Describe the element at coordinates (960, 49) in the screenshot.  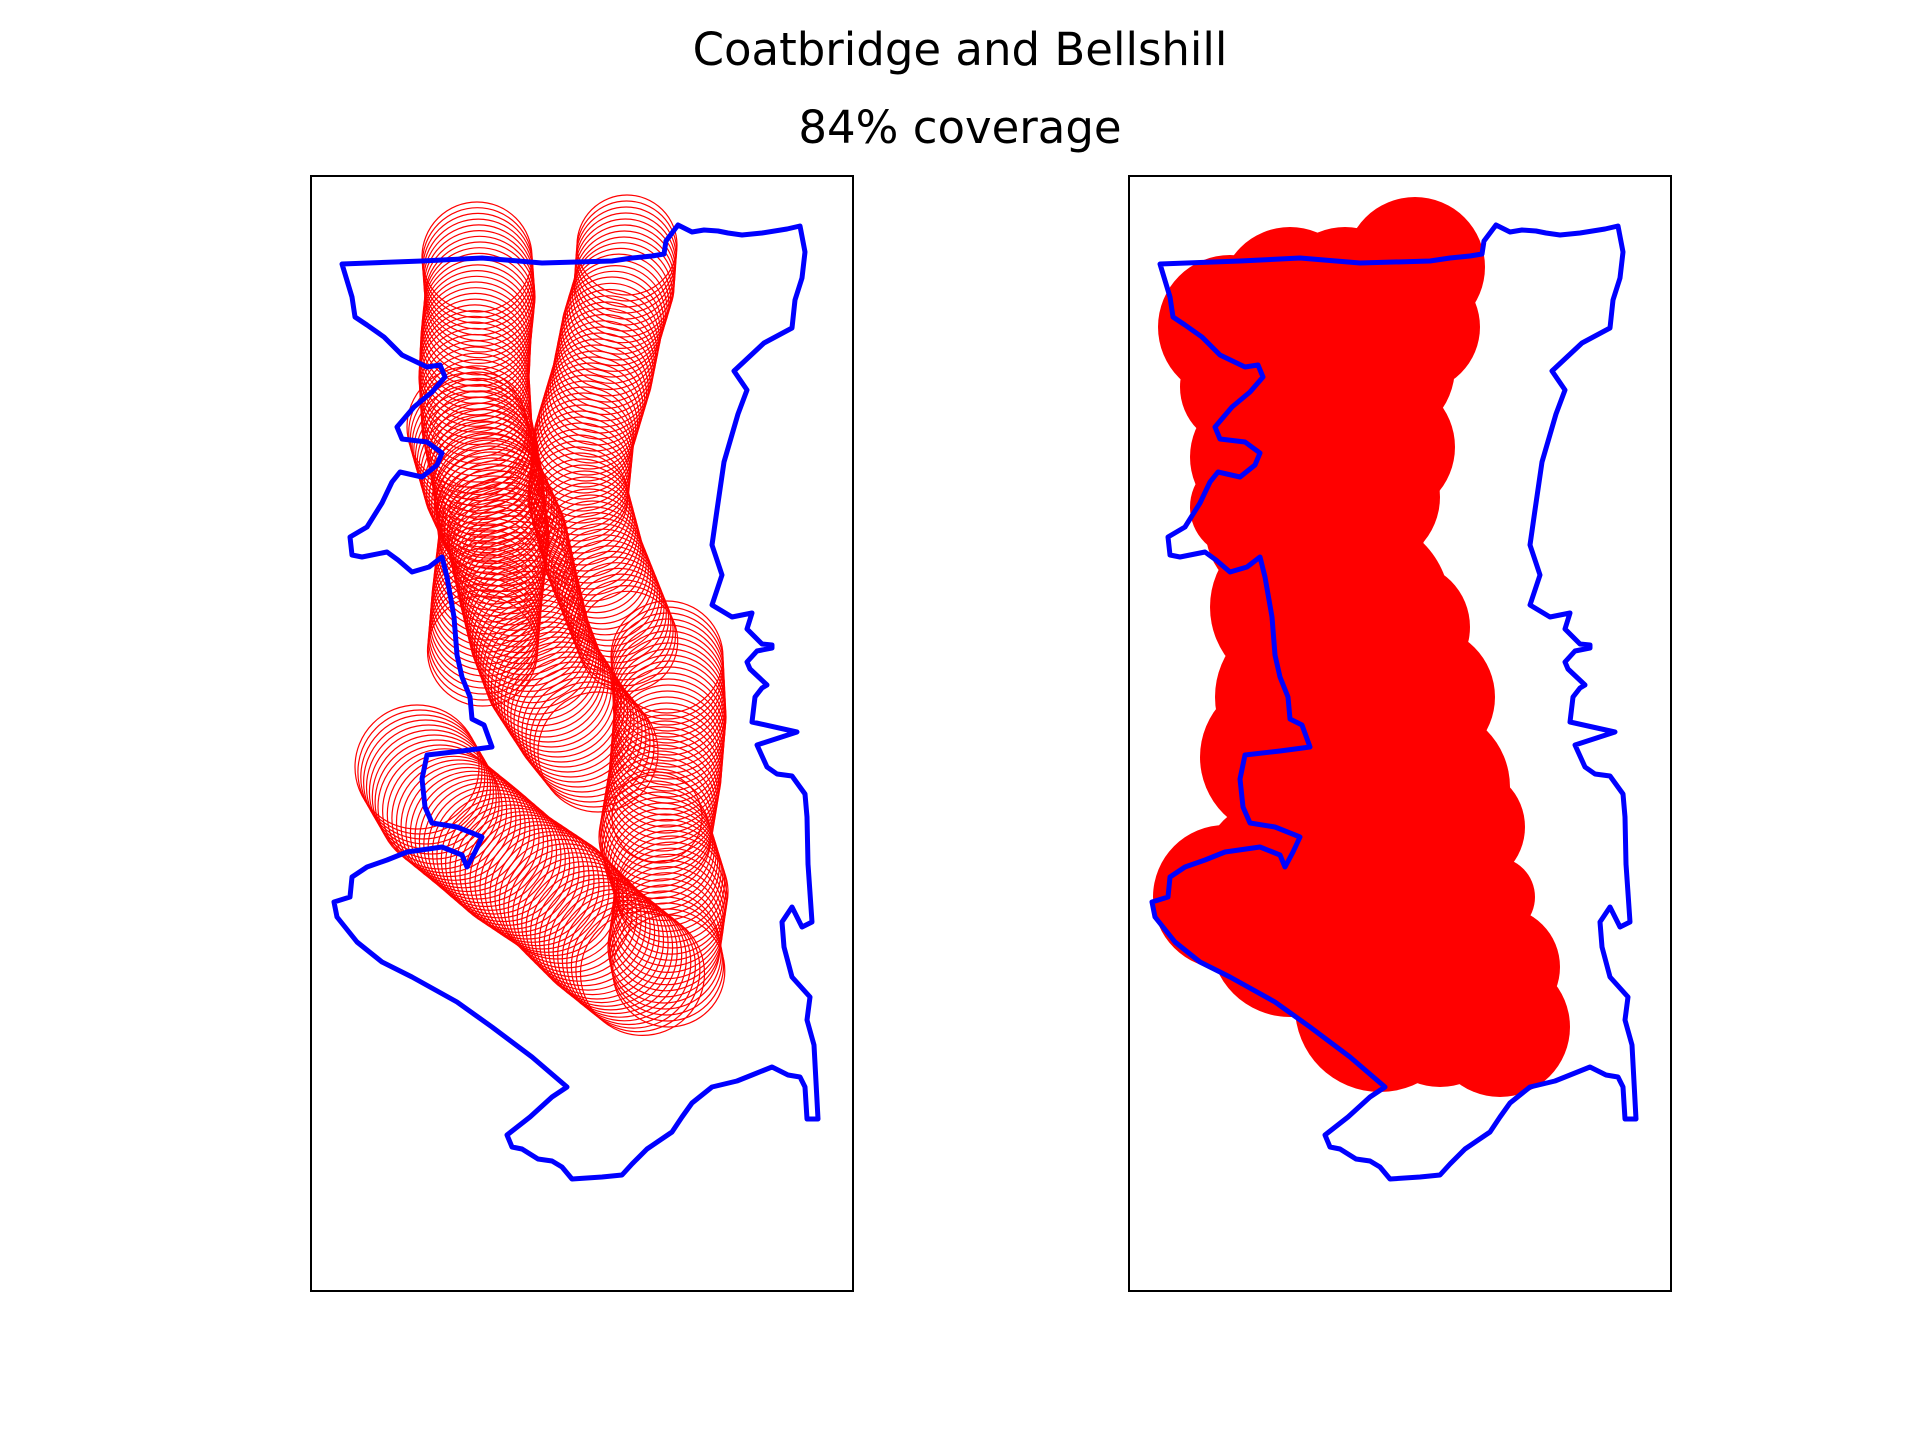
I see `figure-title: Coatbridge and Bellshill` at that location.